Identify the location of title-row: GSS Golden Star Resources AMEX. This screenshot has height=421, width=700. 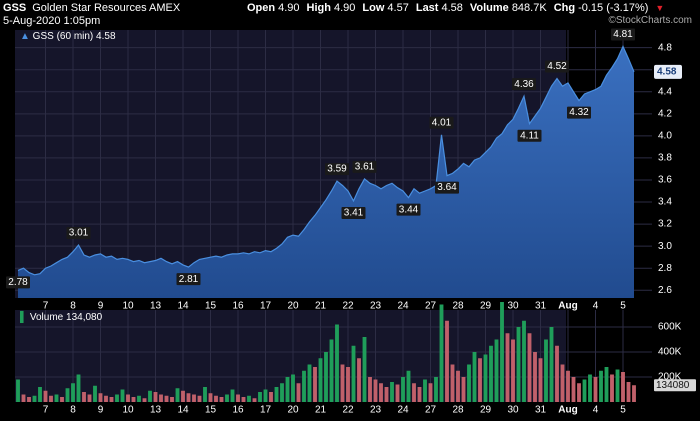
(91, 8).